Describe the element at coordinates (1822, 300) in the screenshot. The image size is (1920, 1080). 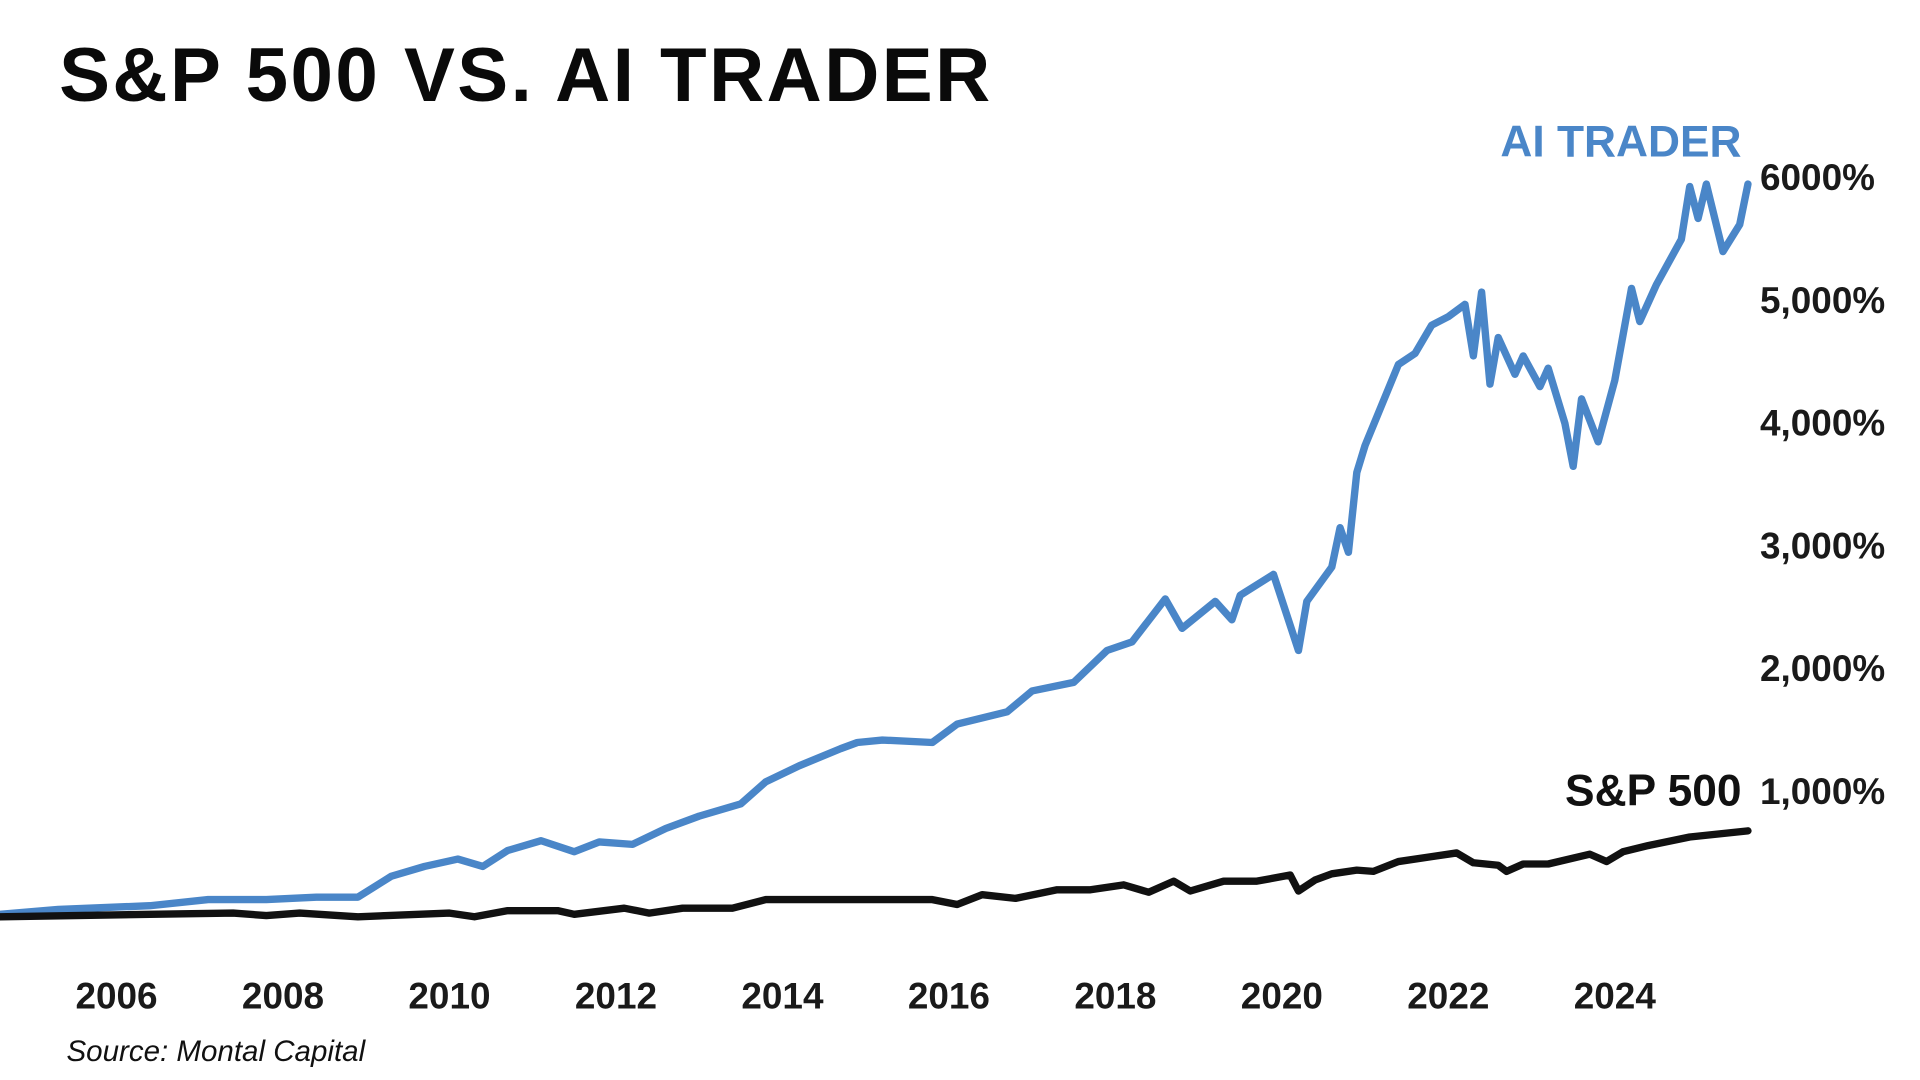
I see `y-tick-label: 5,000%` at that location.